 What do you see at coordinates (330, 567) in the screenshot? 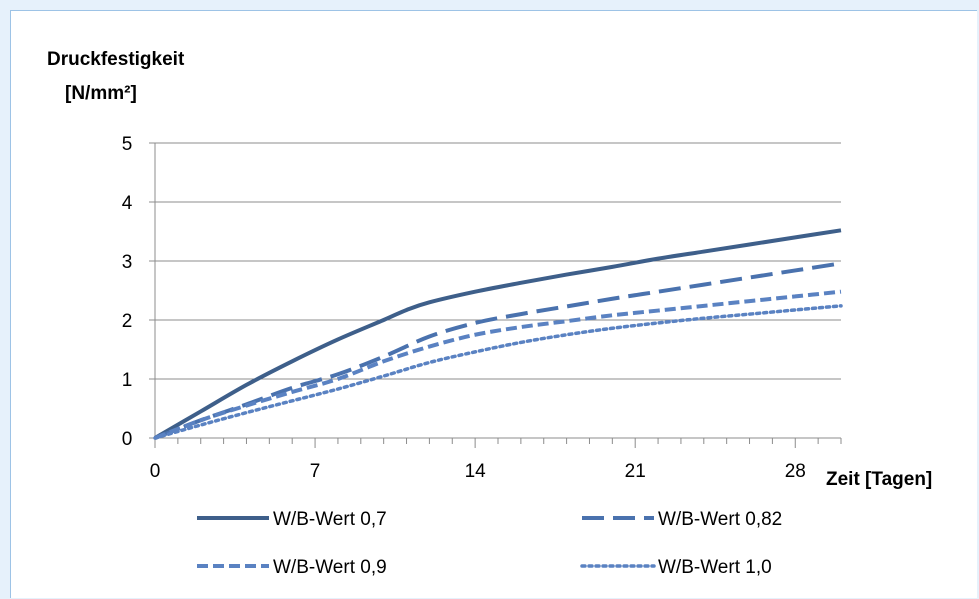
I see `legend-label-3: W/B-Wert 0,9` at bounding box center [330, 567].